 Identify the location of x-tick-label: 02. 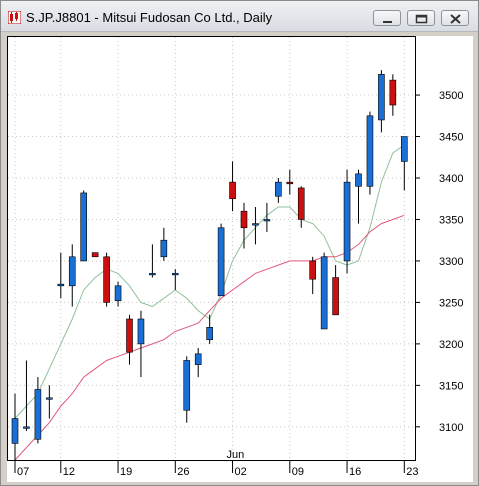
(241, 472).